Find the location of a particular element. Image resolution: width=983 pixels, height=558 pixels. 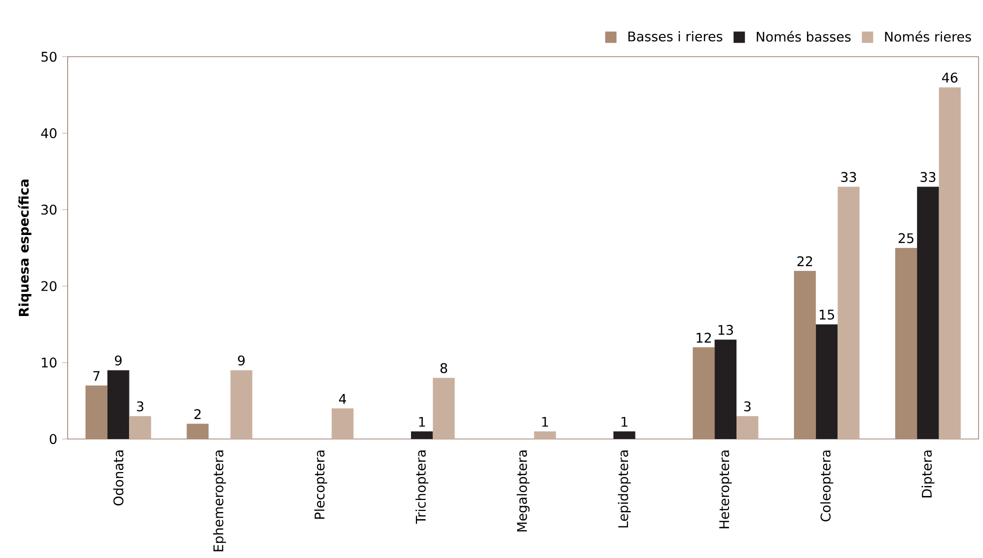

y-tick-label: 50 is located at coordinates (48, 56).